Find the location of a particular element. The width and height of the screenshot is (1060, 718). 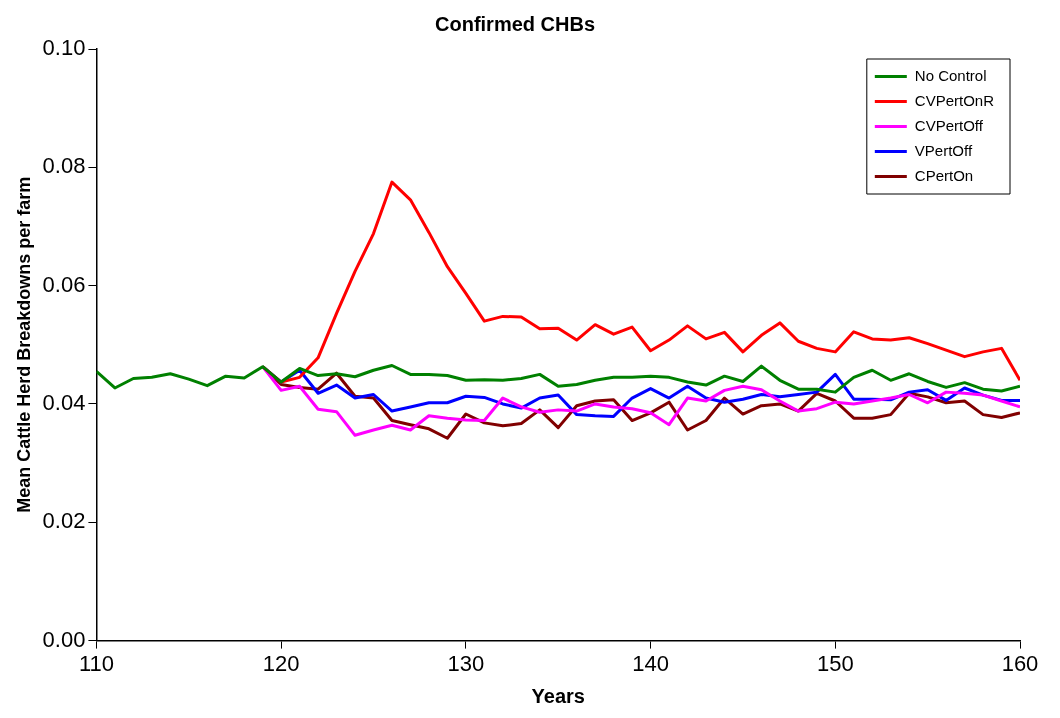

y-tick-label: 0.10 is located at coordinates (64, 48).